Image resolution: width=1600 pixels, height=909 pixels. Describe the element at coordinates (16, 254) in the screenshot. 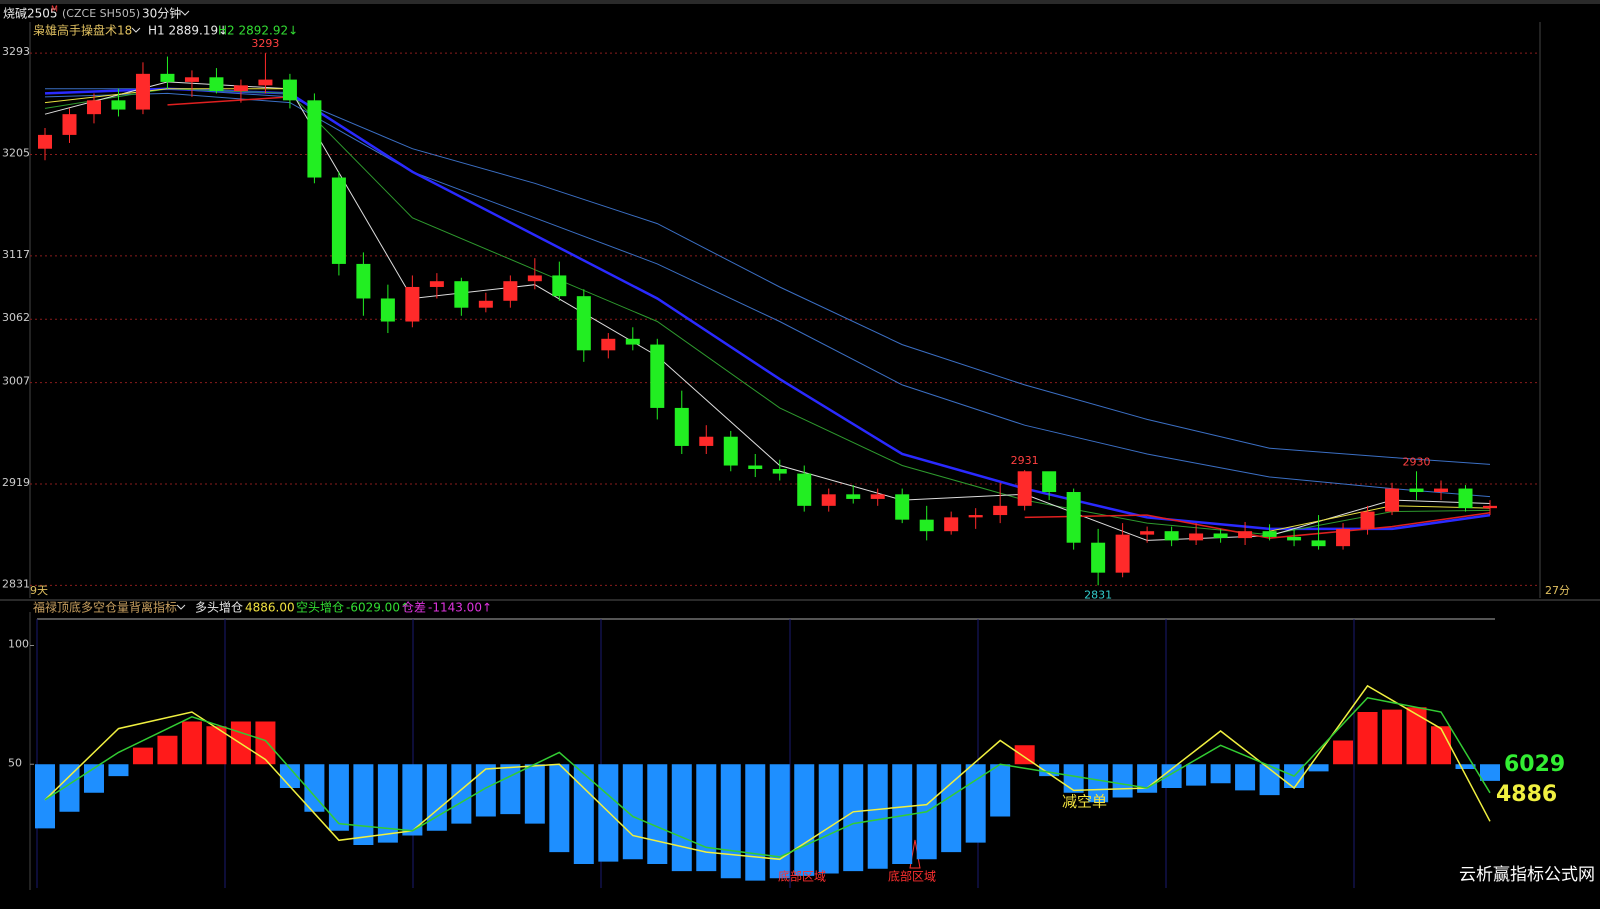

I see `y-tick-label: 3117` at that location.